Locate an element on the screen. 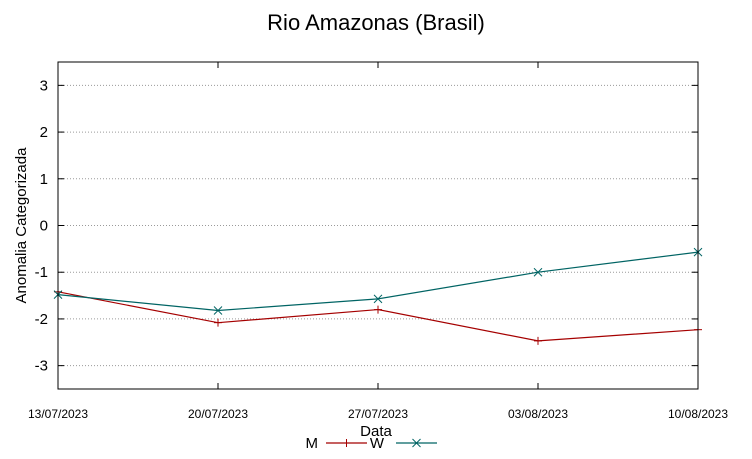 This screenshot has height=459, width=752. legend-item-w: W is located at coordinates (403, 443).